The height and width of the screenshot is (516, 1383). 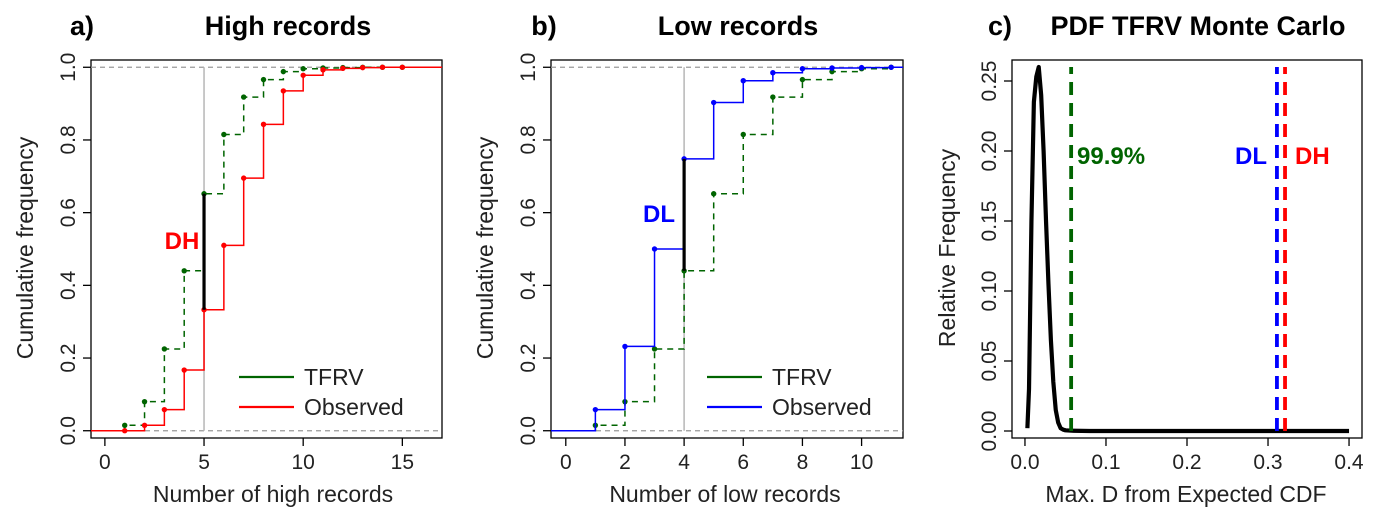 What do you see at coordinates (989, 291) in the screenshot?
I see `panel-c-ytick-label-2: 0.10` at bounding box center [989, 291].